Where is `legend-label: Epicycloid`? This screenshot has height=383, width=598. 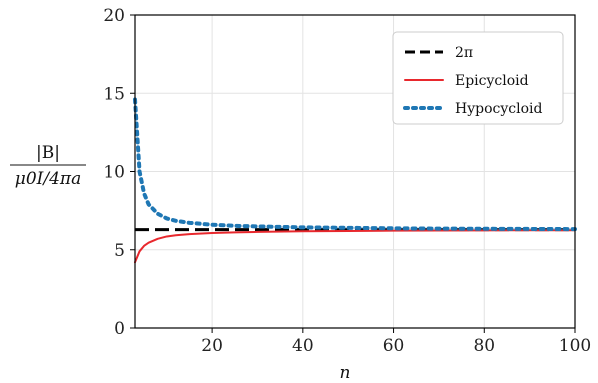
legend-label: Epicycloid is located at coordinates (492, 81).